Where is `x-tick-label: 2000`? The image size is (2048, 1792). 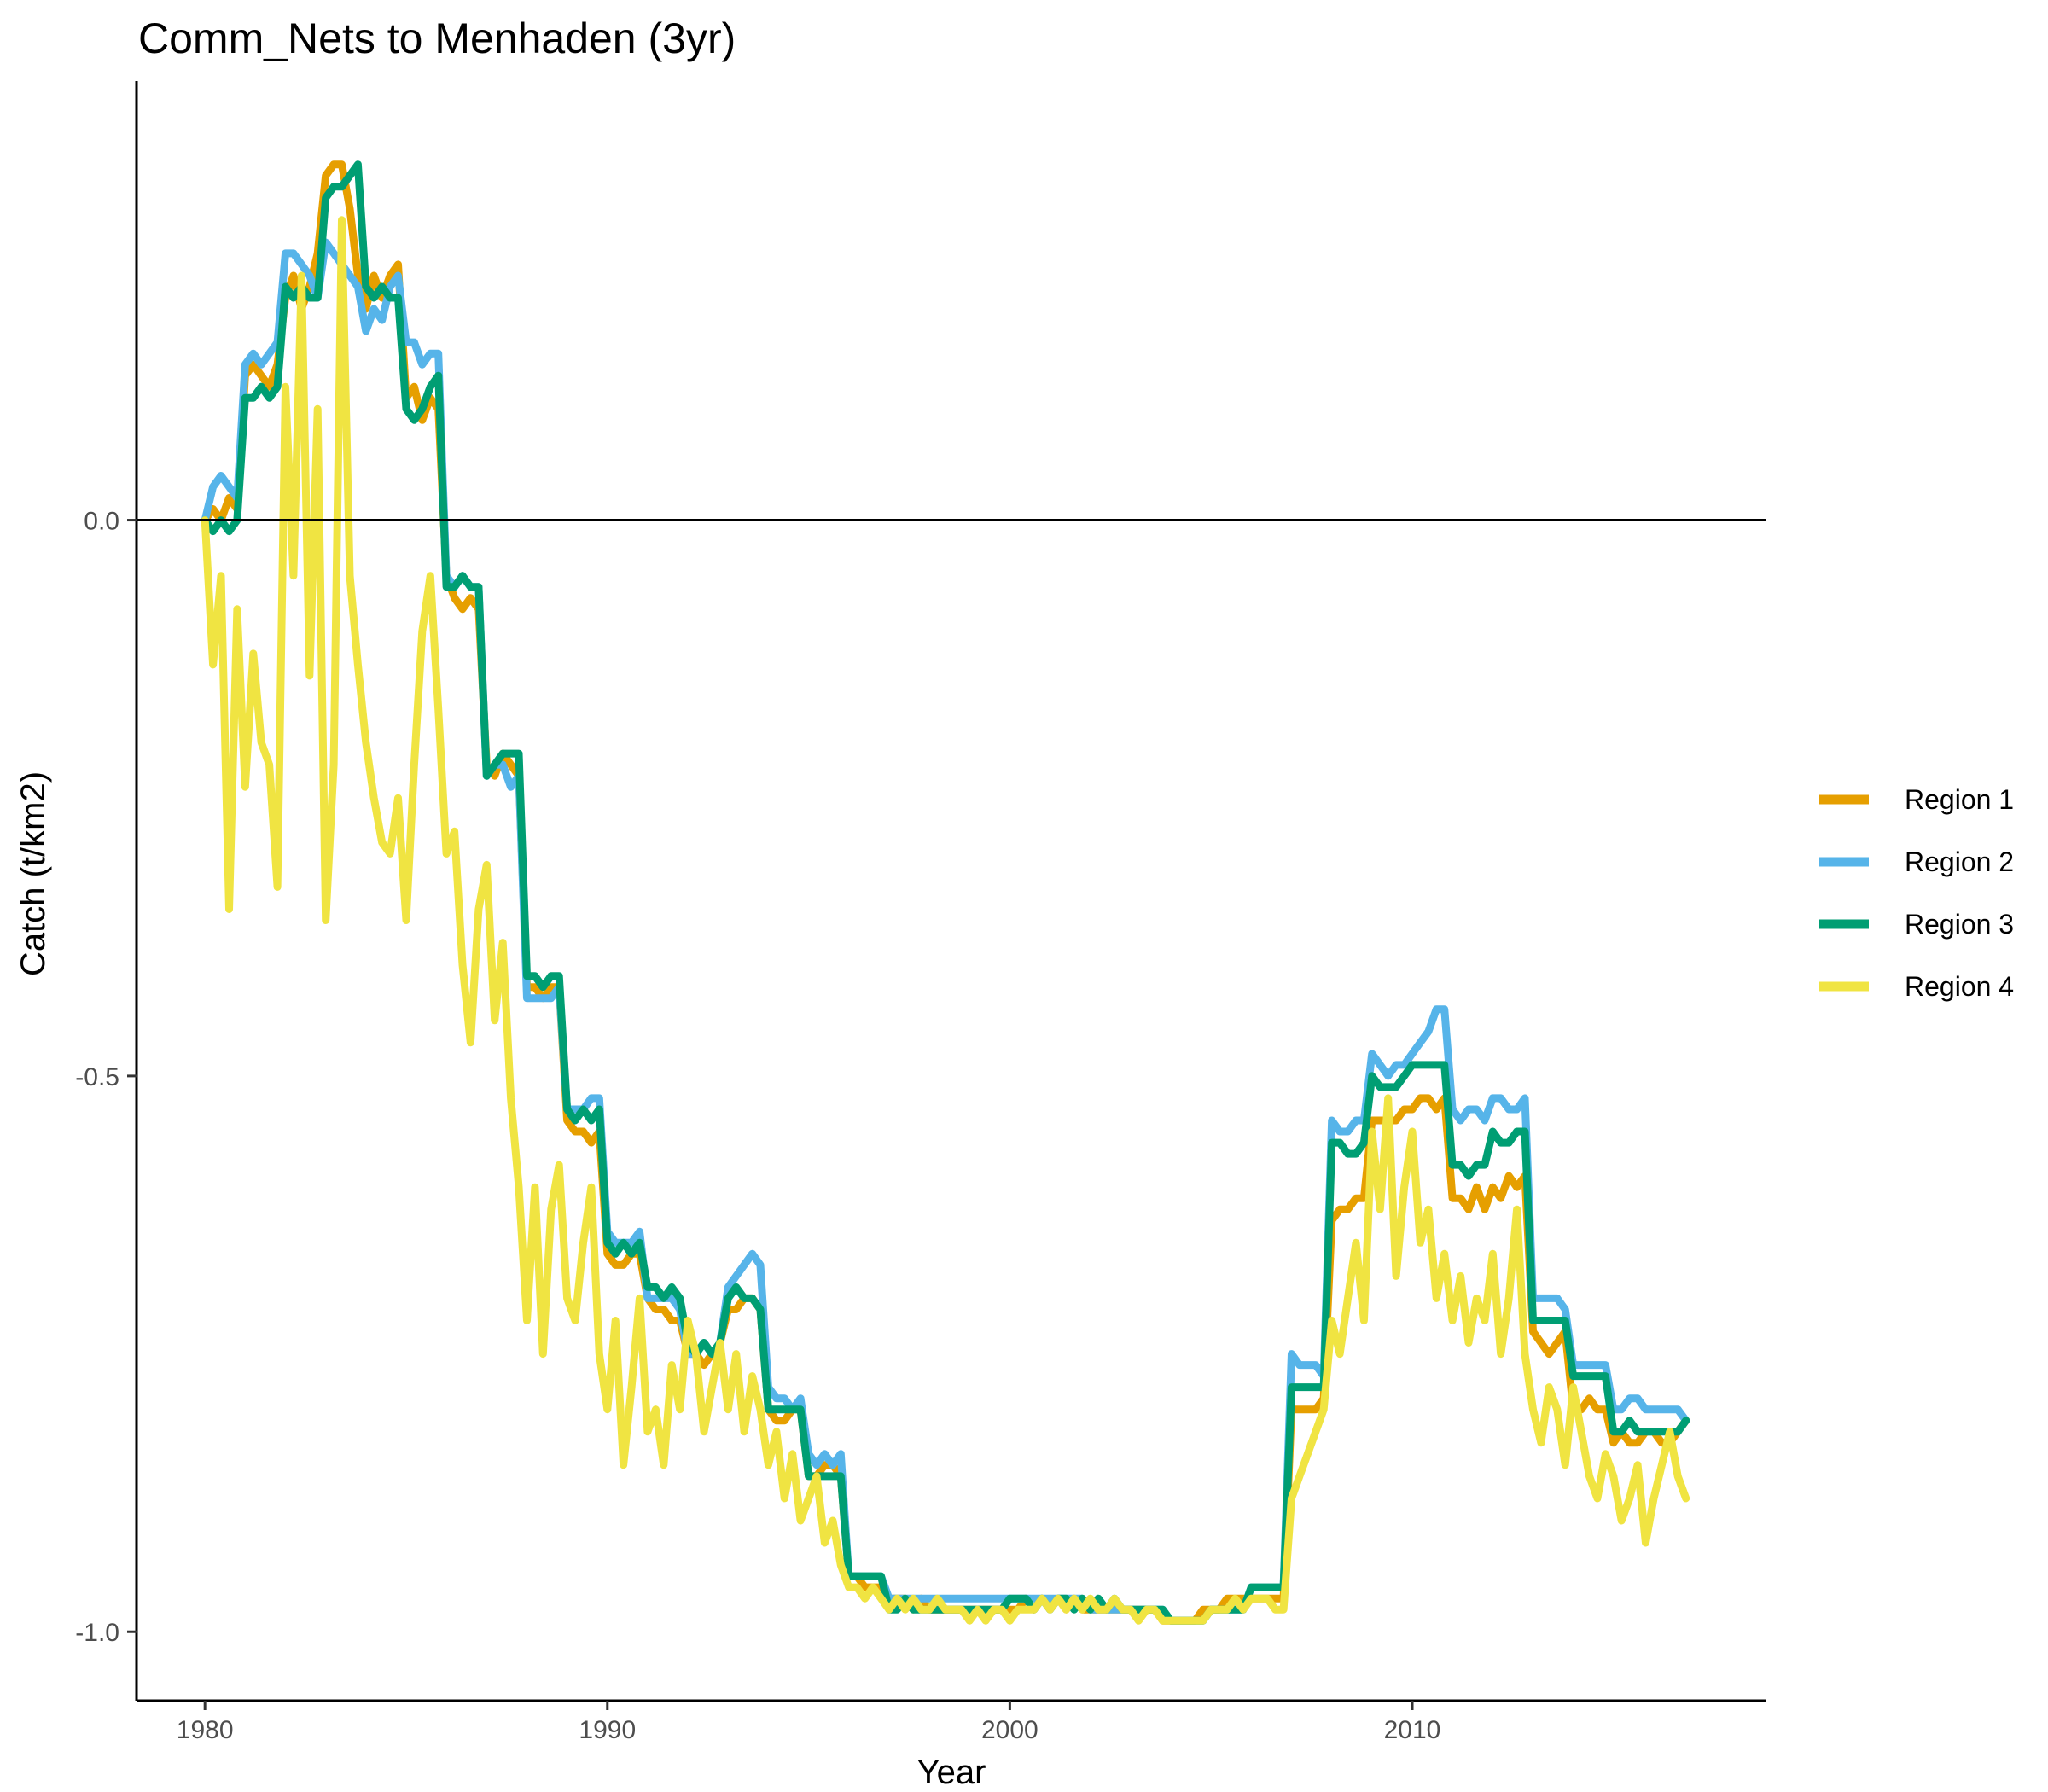 x-tick-label: 2000 is located at coordinates (1010, 1730).